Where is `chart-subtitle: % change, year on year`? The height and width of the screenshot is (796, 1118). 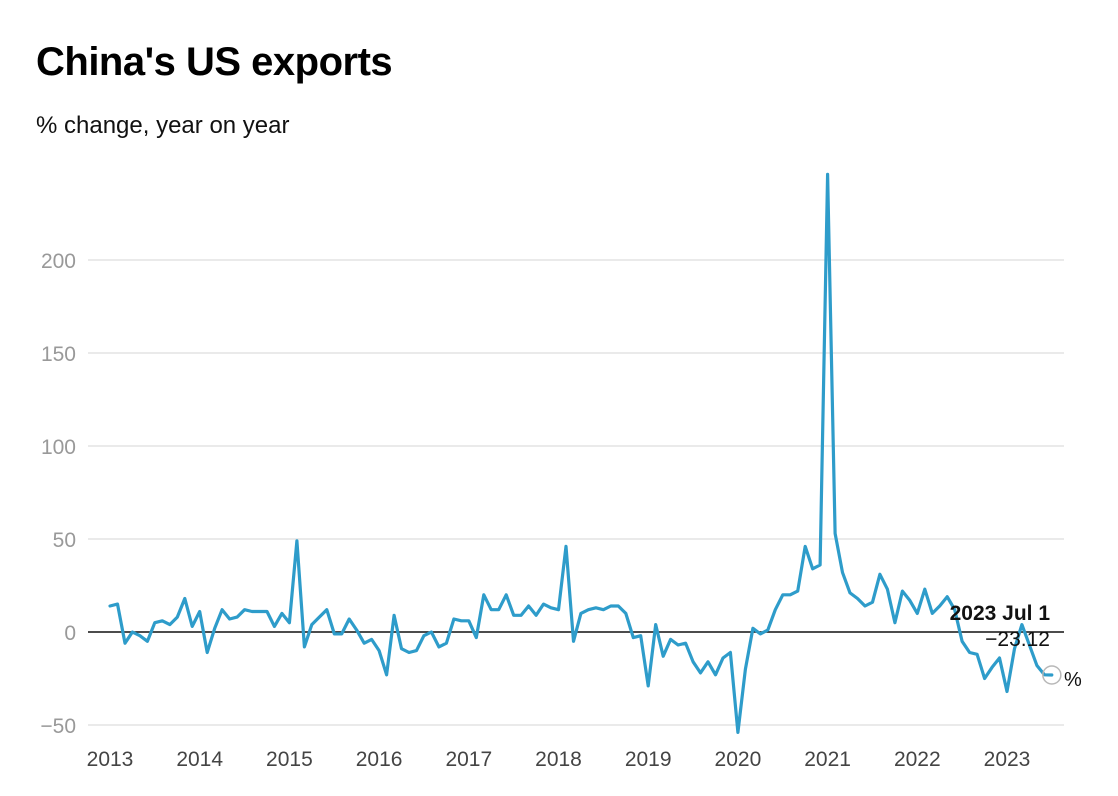
chart-subtitle: % change, year on year is located at coordinates (163, 125).